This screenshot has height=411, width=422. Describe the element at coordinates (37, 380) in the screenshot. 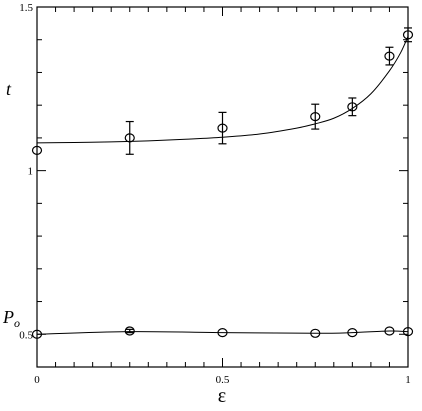

I see `x-tick-label: 0` at that location.